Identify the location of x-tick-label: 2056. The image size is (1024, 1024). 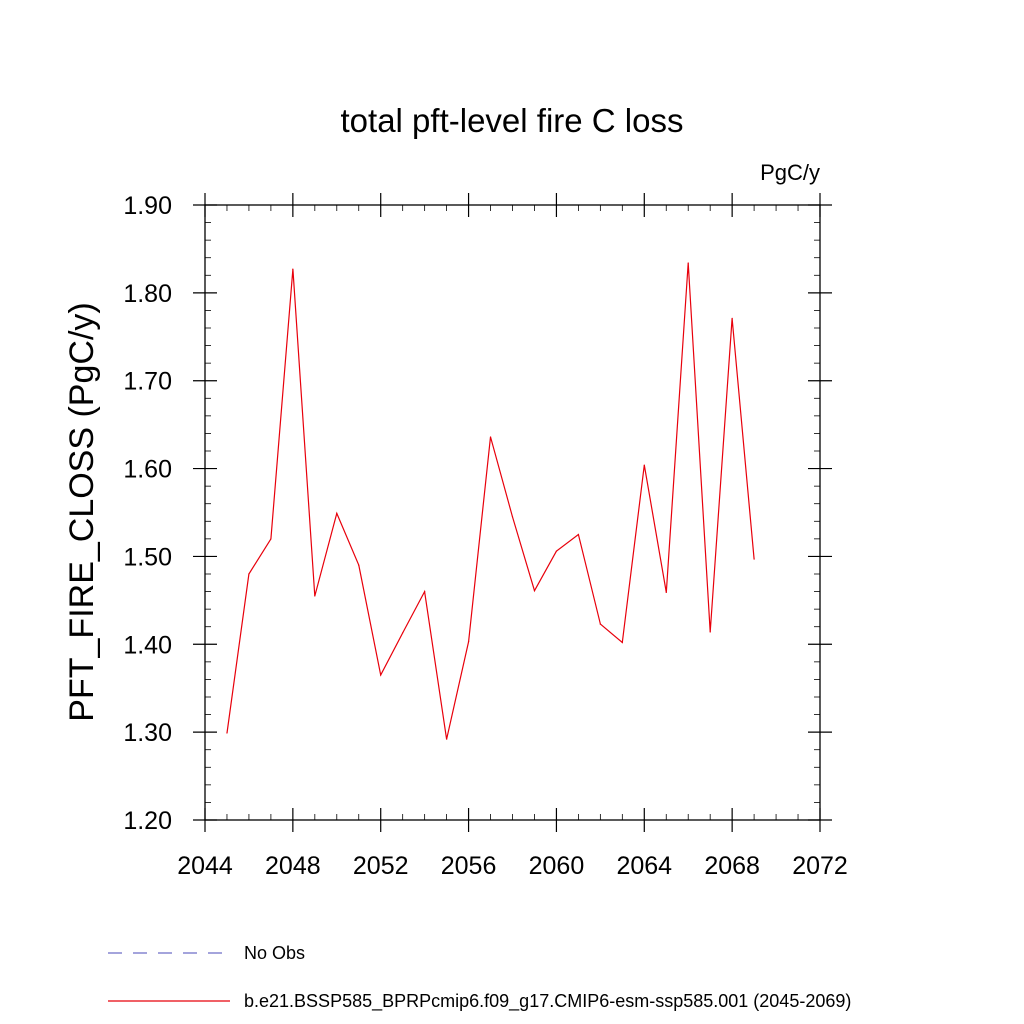
(469, 866).